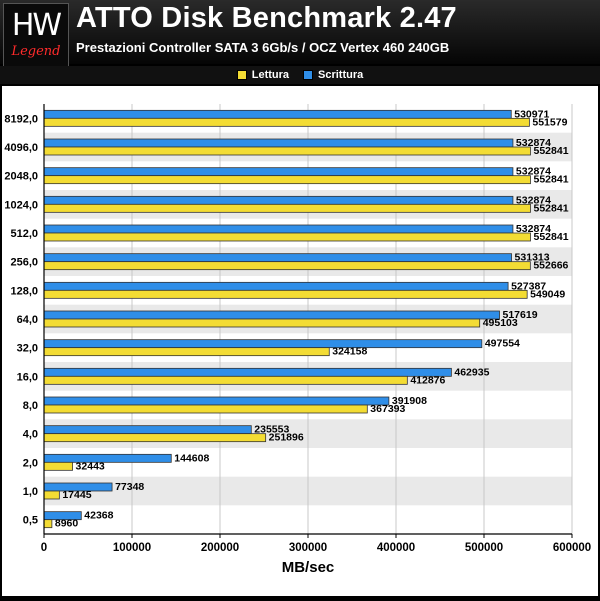 The image size is (600, 601). I want to click on y-tick-label: 8,0, so click(30, 406).